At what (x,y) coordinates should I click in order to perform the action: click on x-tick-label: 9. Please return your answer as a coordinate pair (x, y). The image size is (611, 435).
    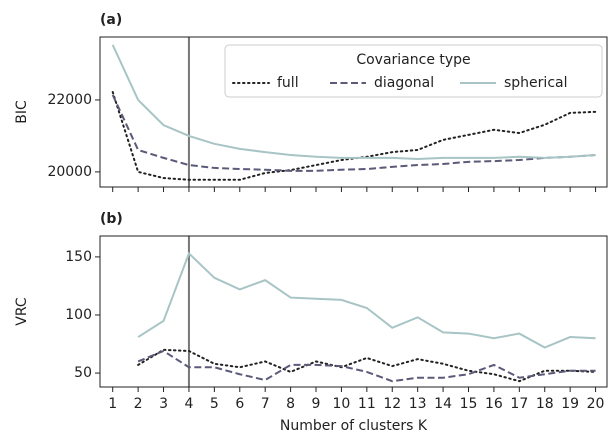
    Looking at the image, I should click on (316, 404).